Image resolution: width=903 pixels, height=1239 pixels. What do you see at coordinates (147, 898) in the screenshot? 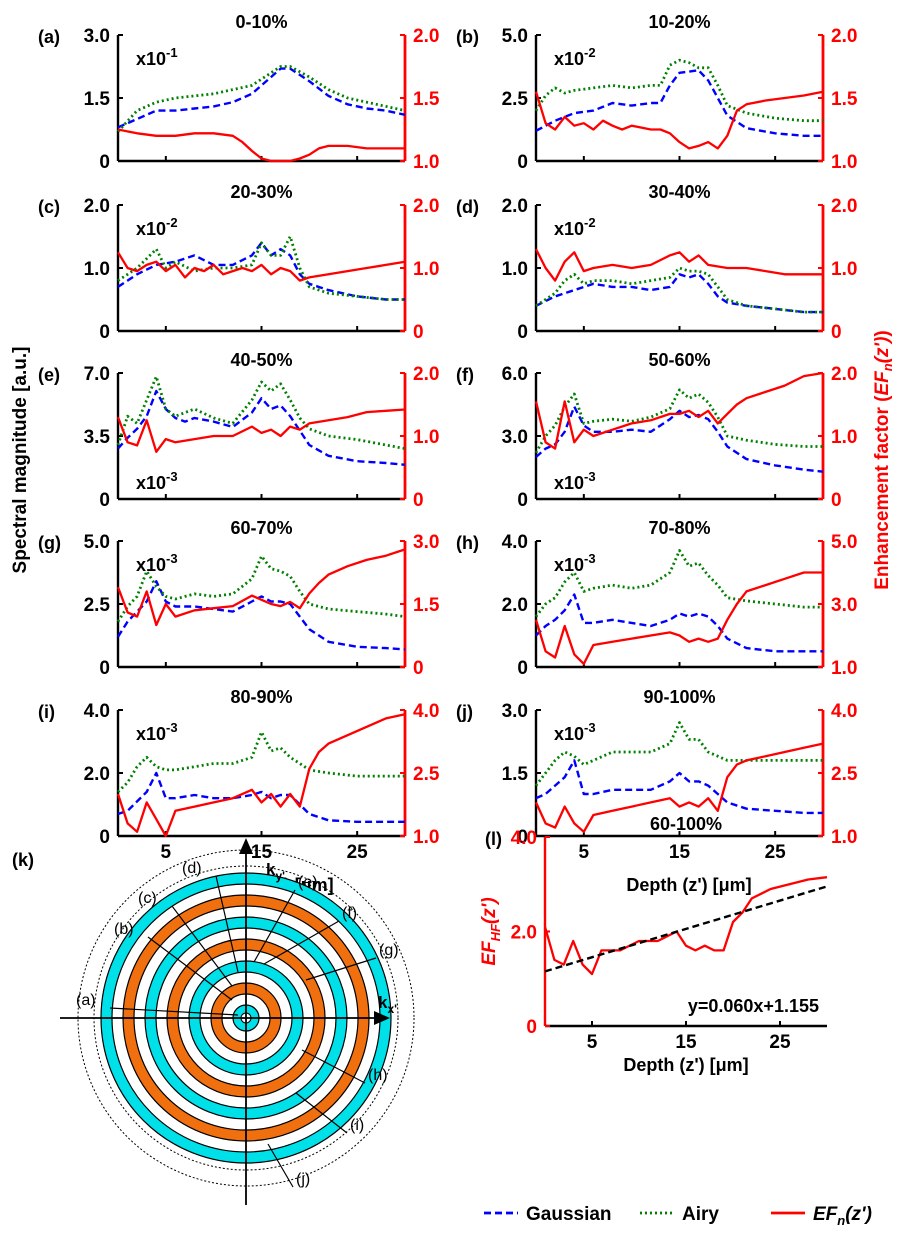
I see `ring-label: (c)` at bounding box center [147, 898].